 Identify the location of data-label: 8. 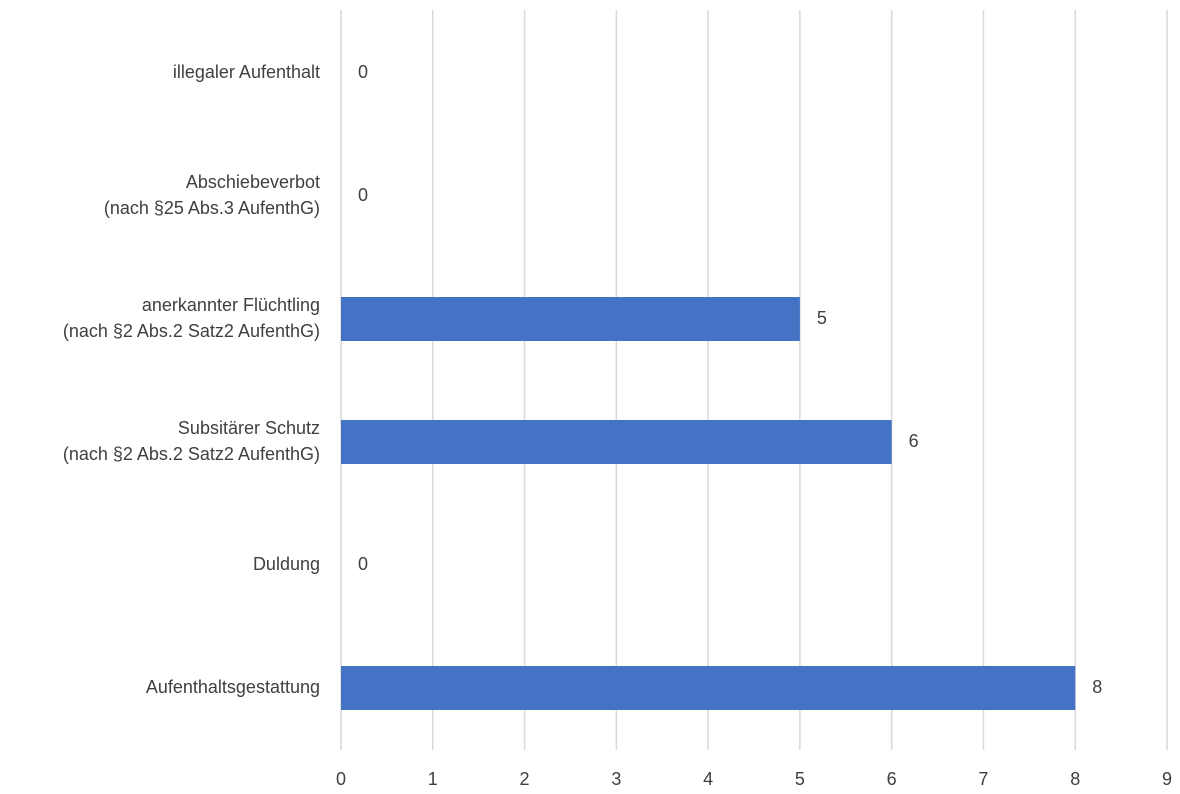
(1097, 687).